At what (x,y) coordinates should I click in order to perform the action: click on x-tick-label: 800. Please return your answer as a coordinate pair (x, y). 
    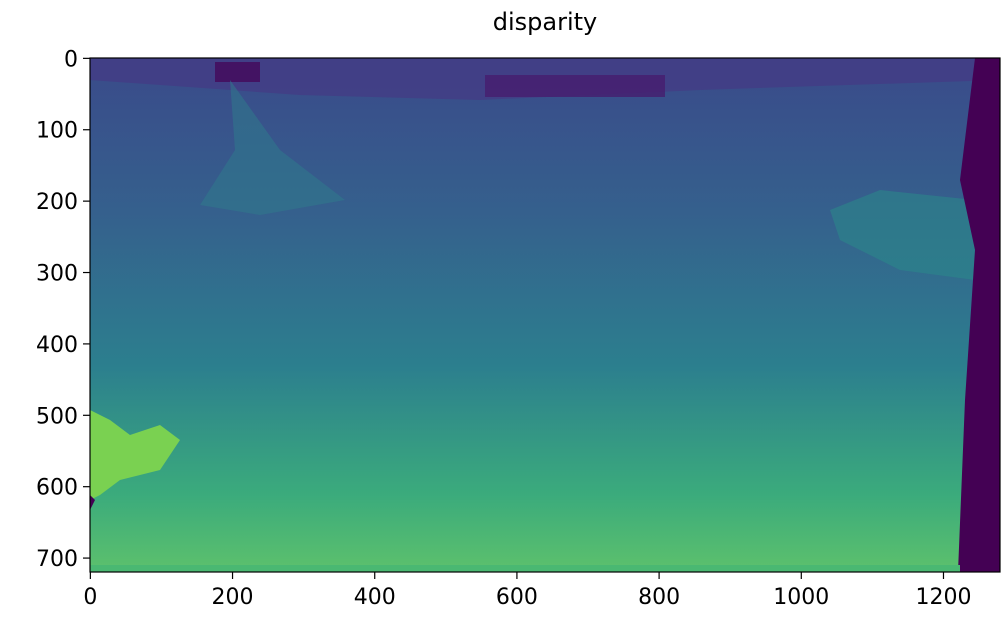
    Looking at the image, I should click on (659, 597).